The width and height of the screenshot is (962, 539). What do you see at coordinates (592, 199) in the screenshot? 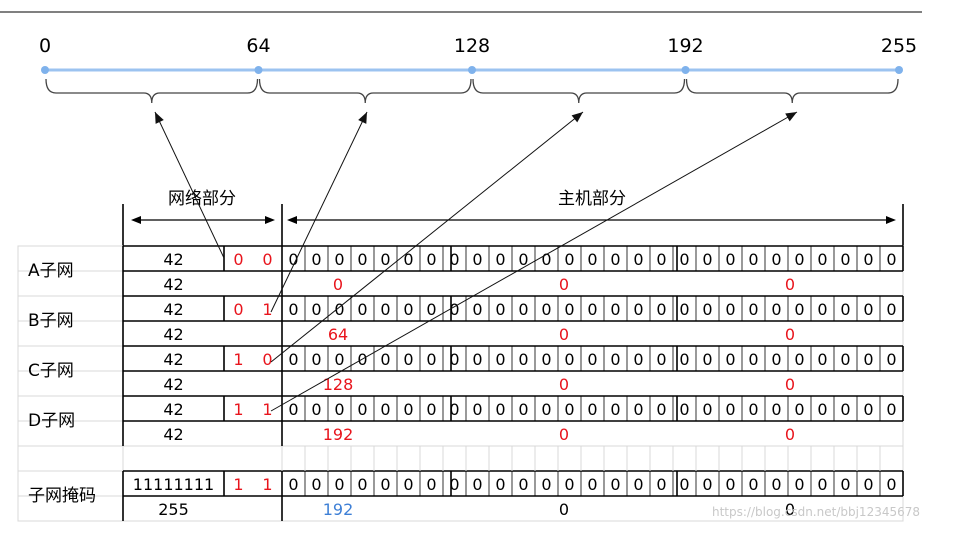
I see `host-part-label: 主机部分` at bounding box center [592, 199].